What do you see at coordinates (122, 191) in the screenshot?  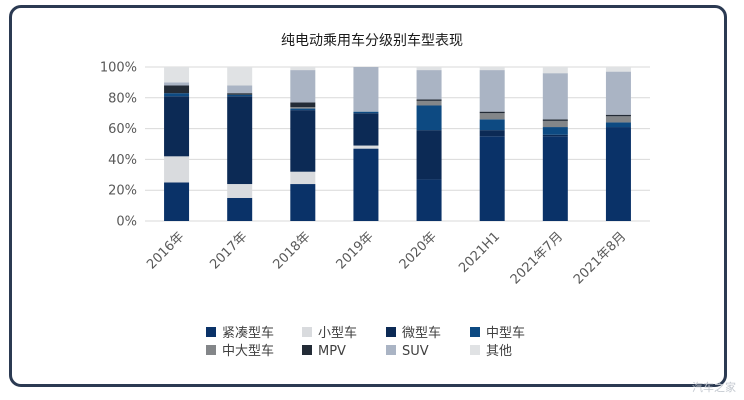 I see `y-tick-label: 20%` at bounding box center [122, 191].